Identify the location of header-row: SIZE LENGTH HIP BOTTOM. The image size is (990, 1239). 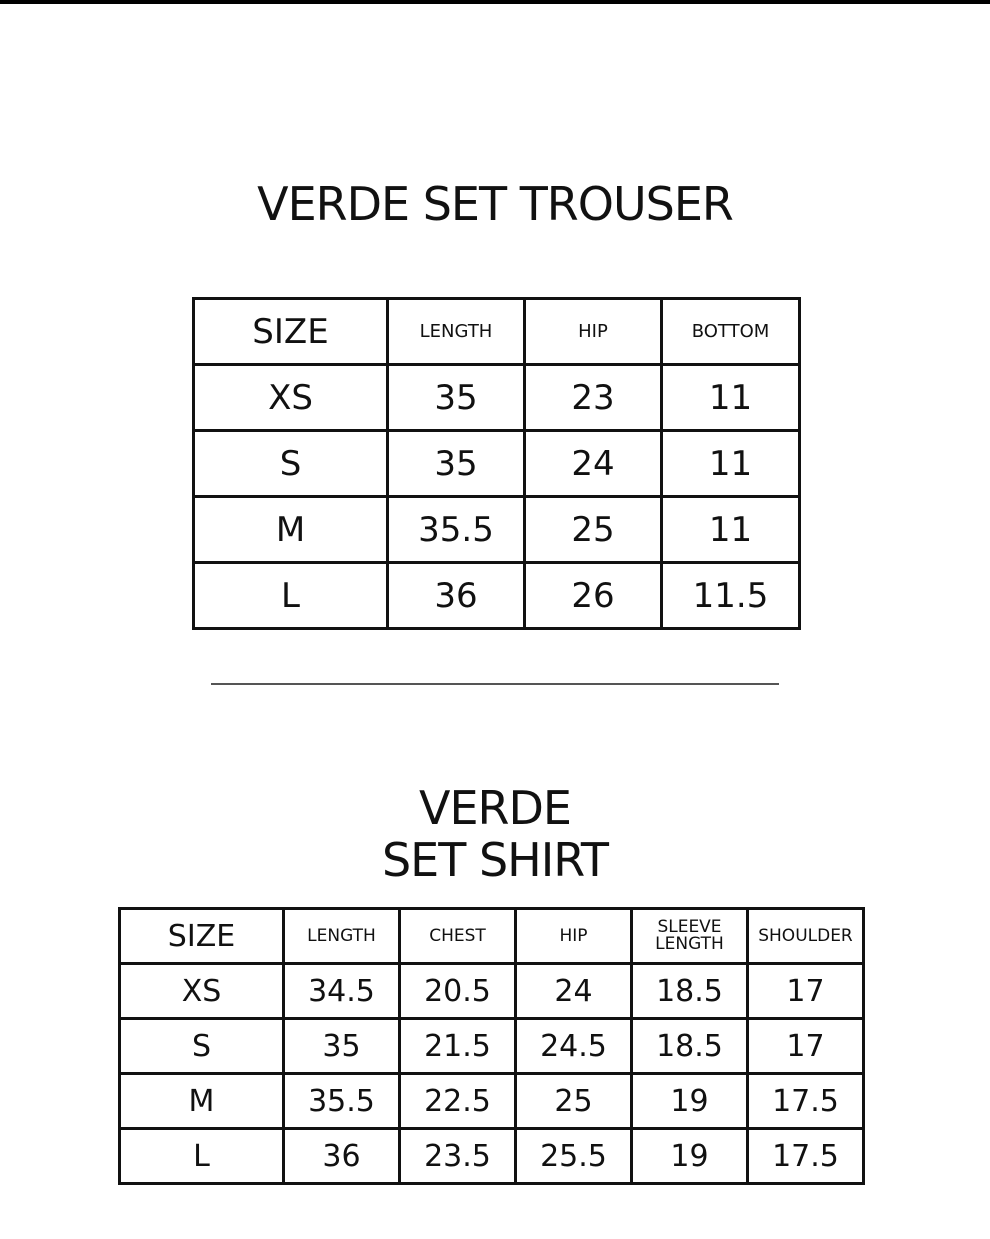
(496, 331).